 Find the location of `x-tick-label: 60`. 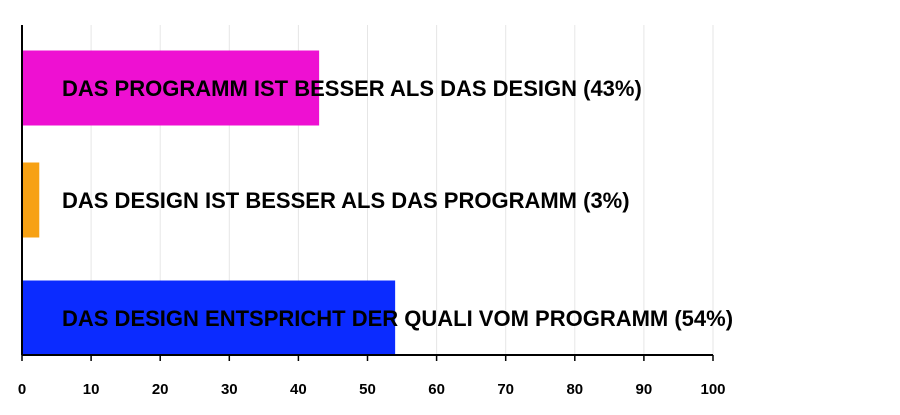

x-tick-label: 60 is located at coordinates (436, 389).